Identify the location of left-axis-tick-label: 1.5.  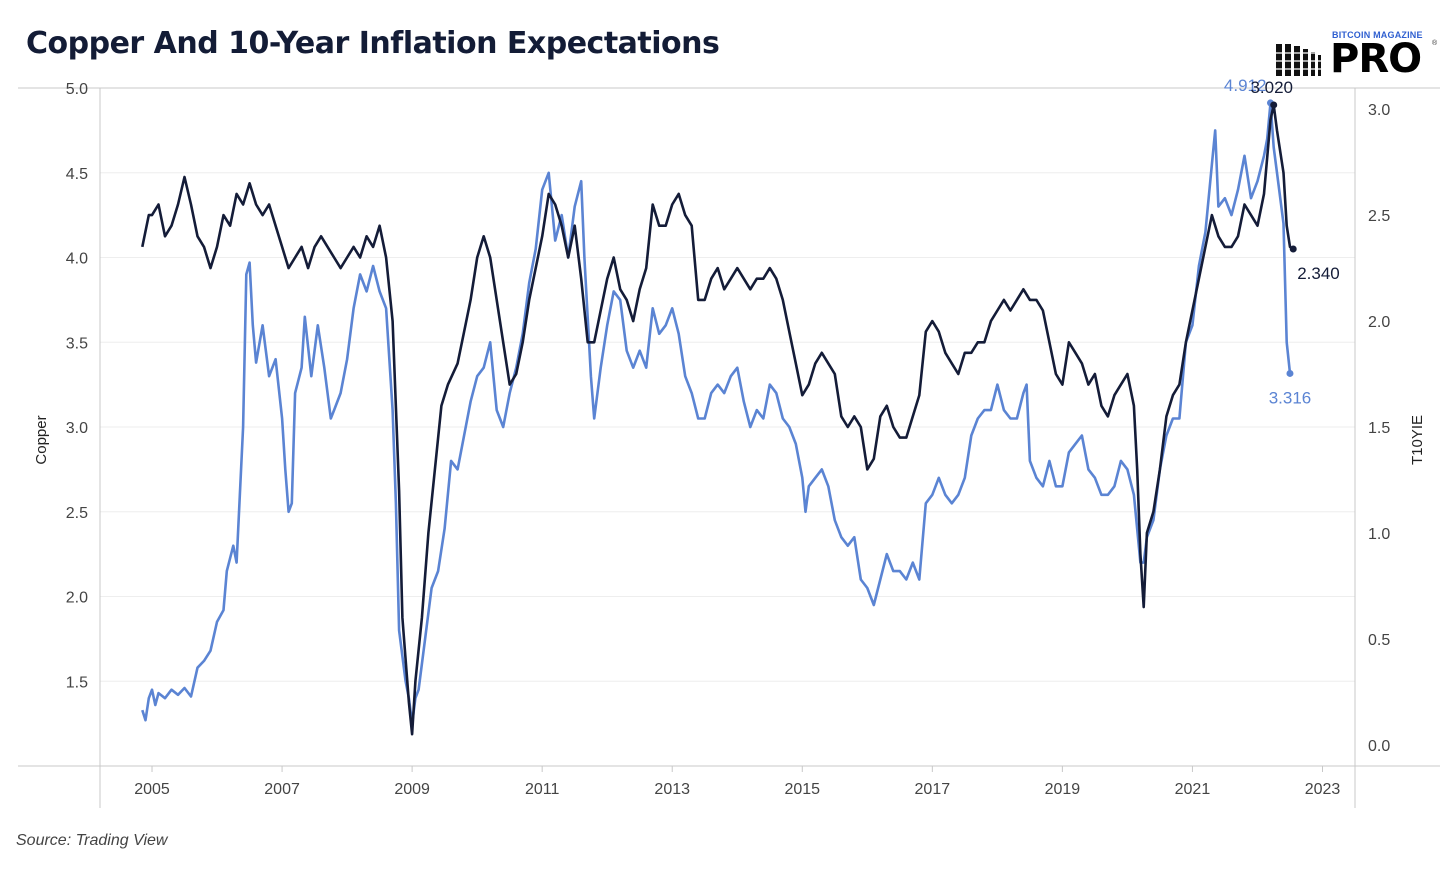
(77, 682).